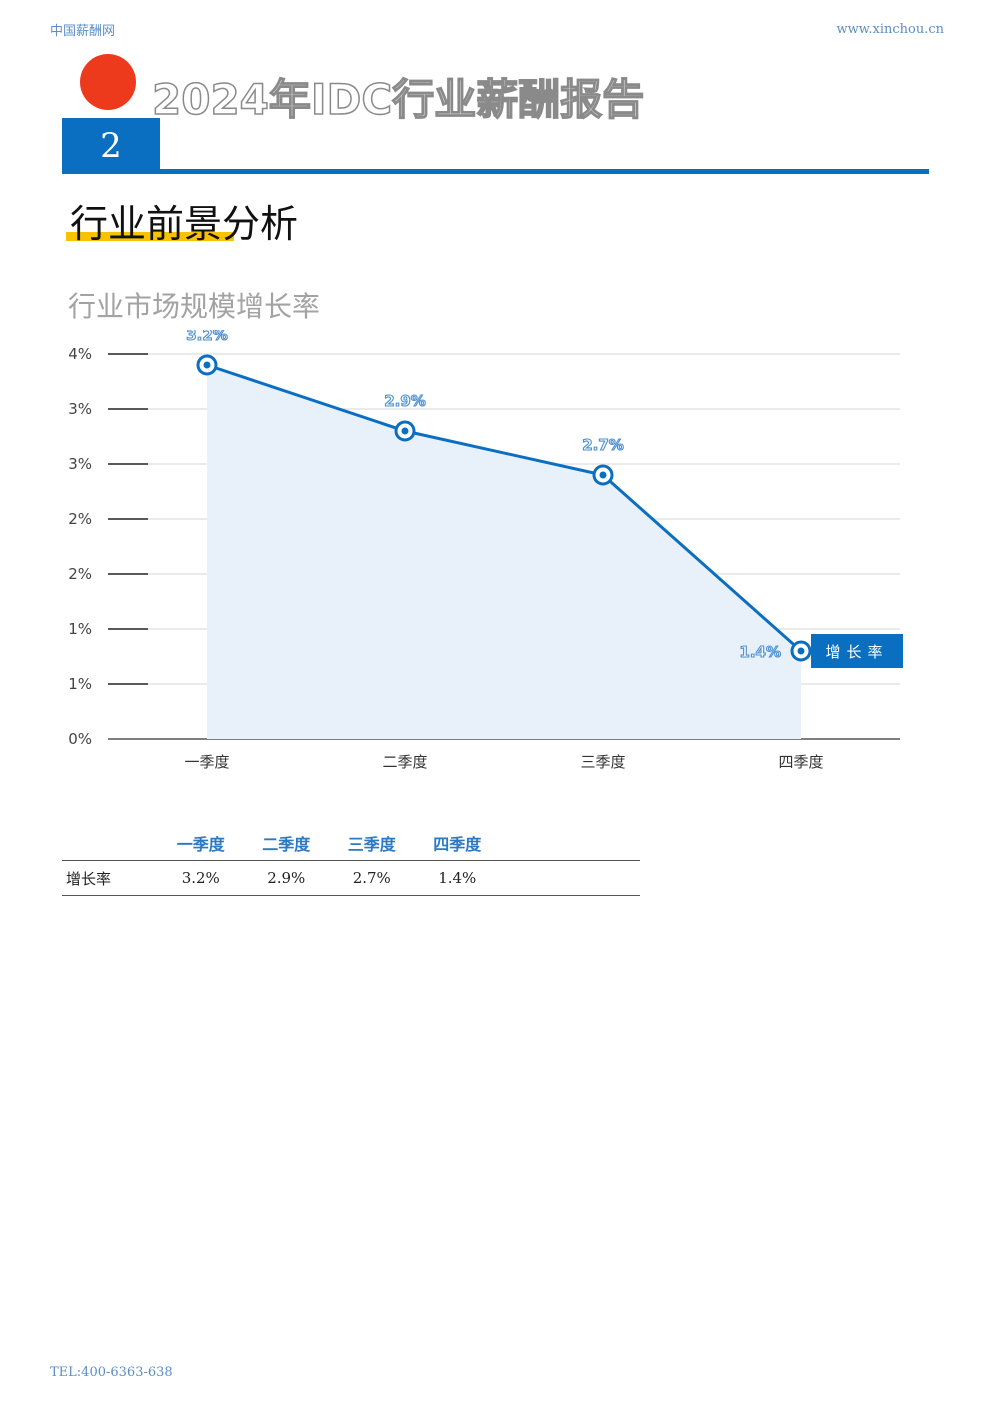  Describe the element at coordinates (80, 354) in the screenshot. I see `y-tick-label: 4%` at that location.